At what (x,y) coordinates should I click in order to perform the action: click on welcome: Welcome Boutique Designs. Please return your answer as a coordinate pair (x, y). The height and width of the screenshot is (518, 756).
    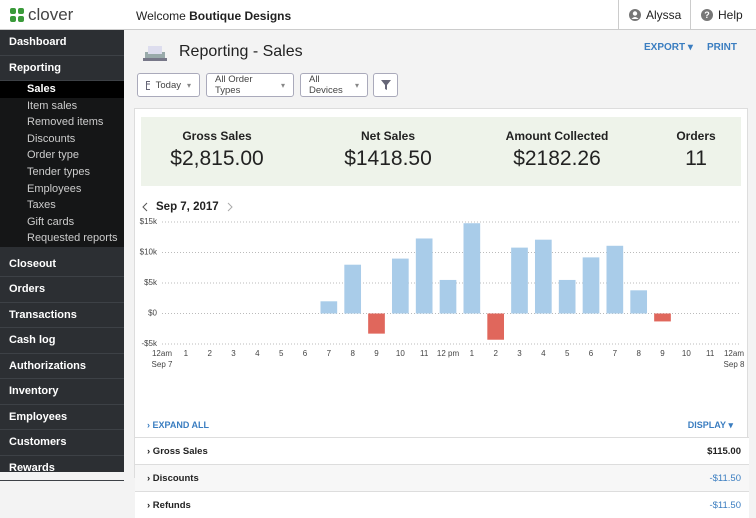
    Looking at the image, I should click on (213, 16).